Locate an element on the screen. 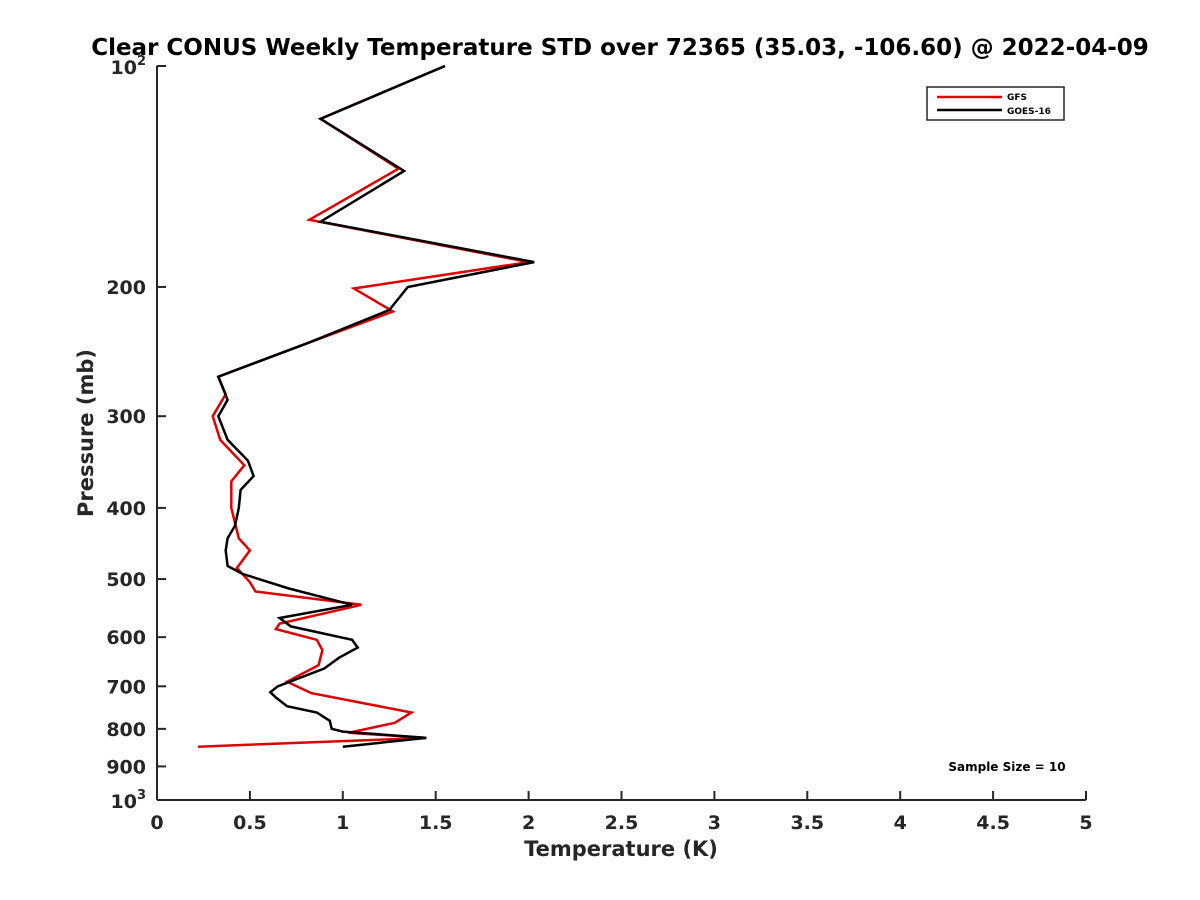  legend-box is located at coordinates (995, 103).